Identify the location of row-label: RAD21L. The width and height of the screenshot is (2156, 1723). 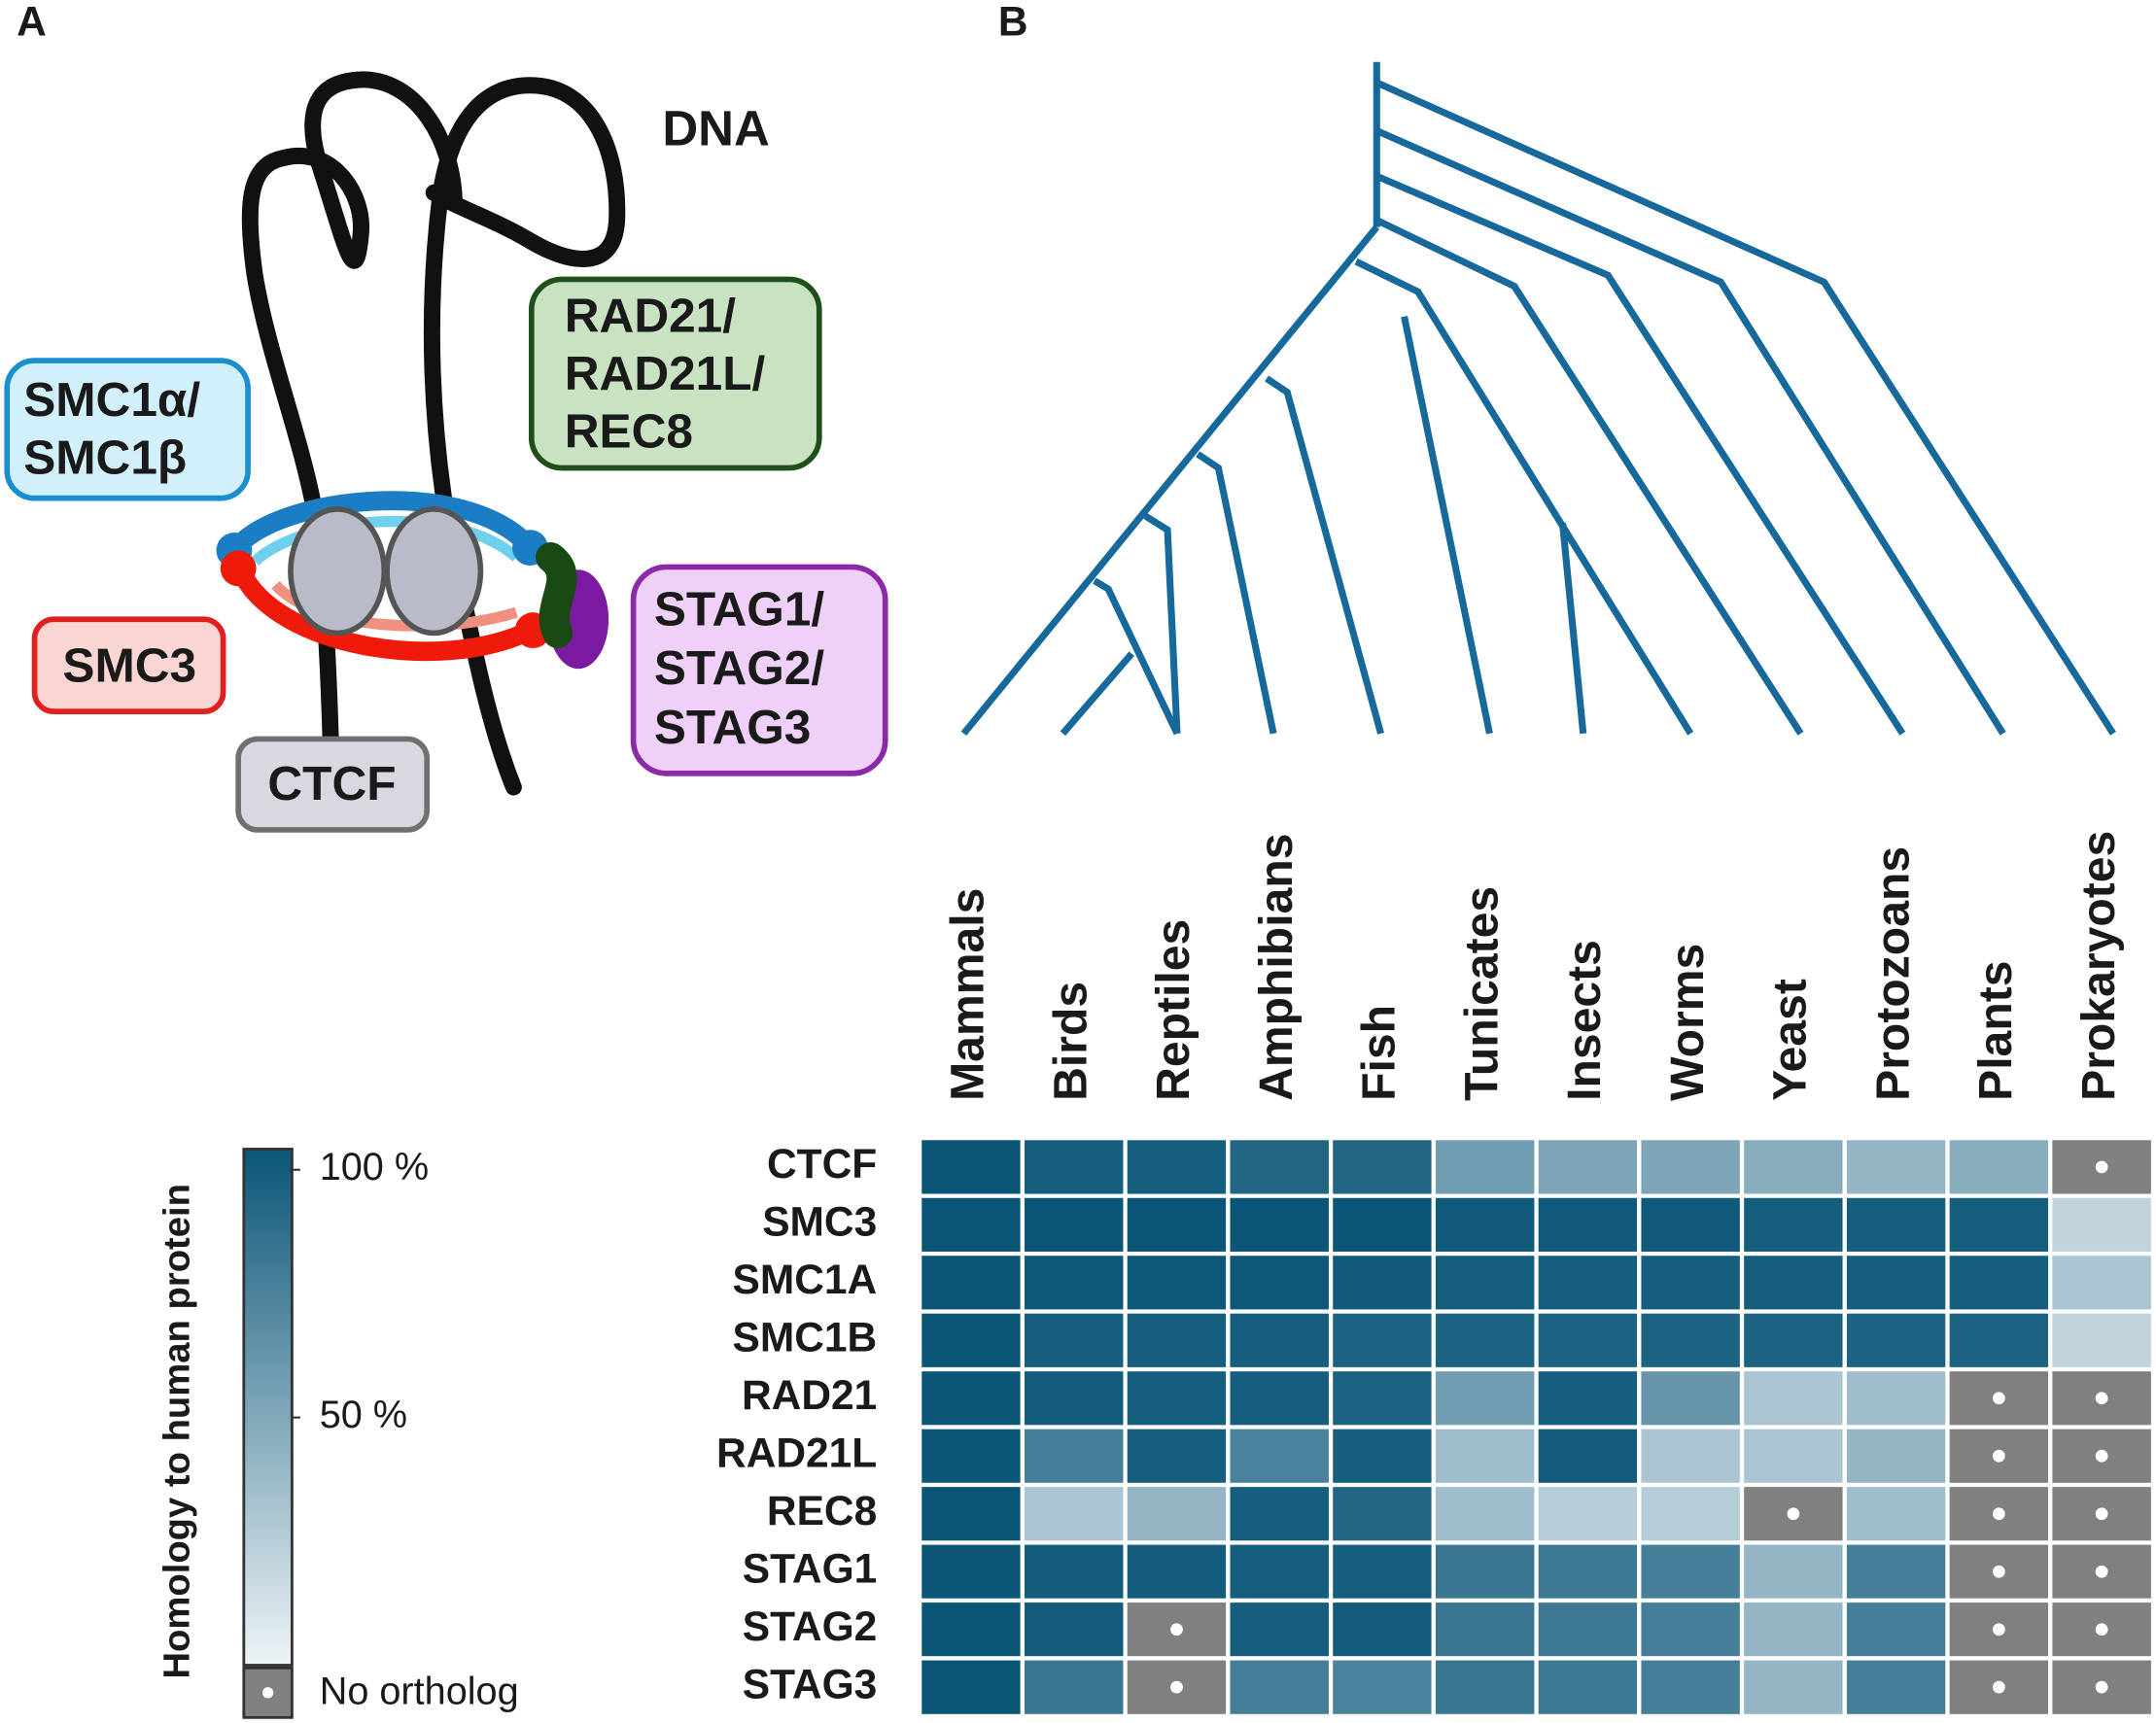
(796, 1453).